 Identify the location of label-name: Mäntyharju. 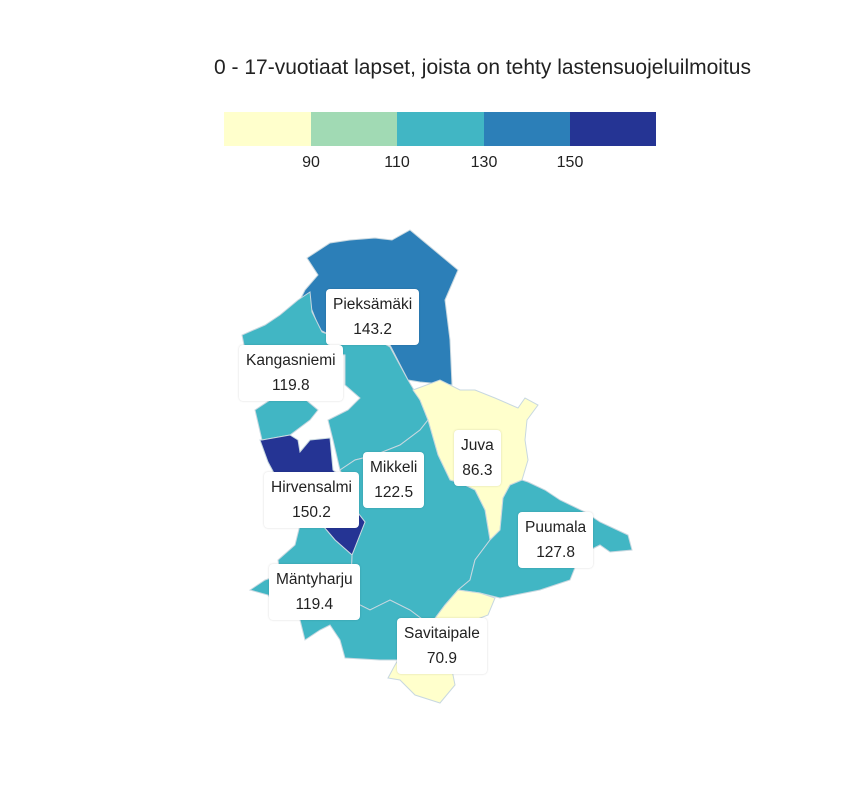
(314, 579).